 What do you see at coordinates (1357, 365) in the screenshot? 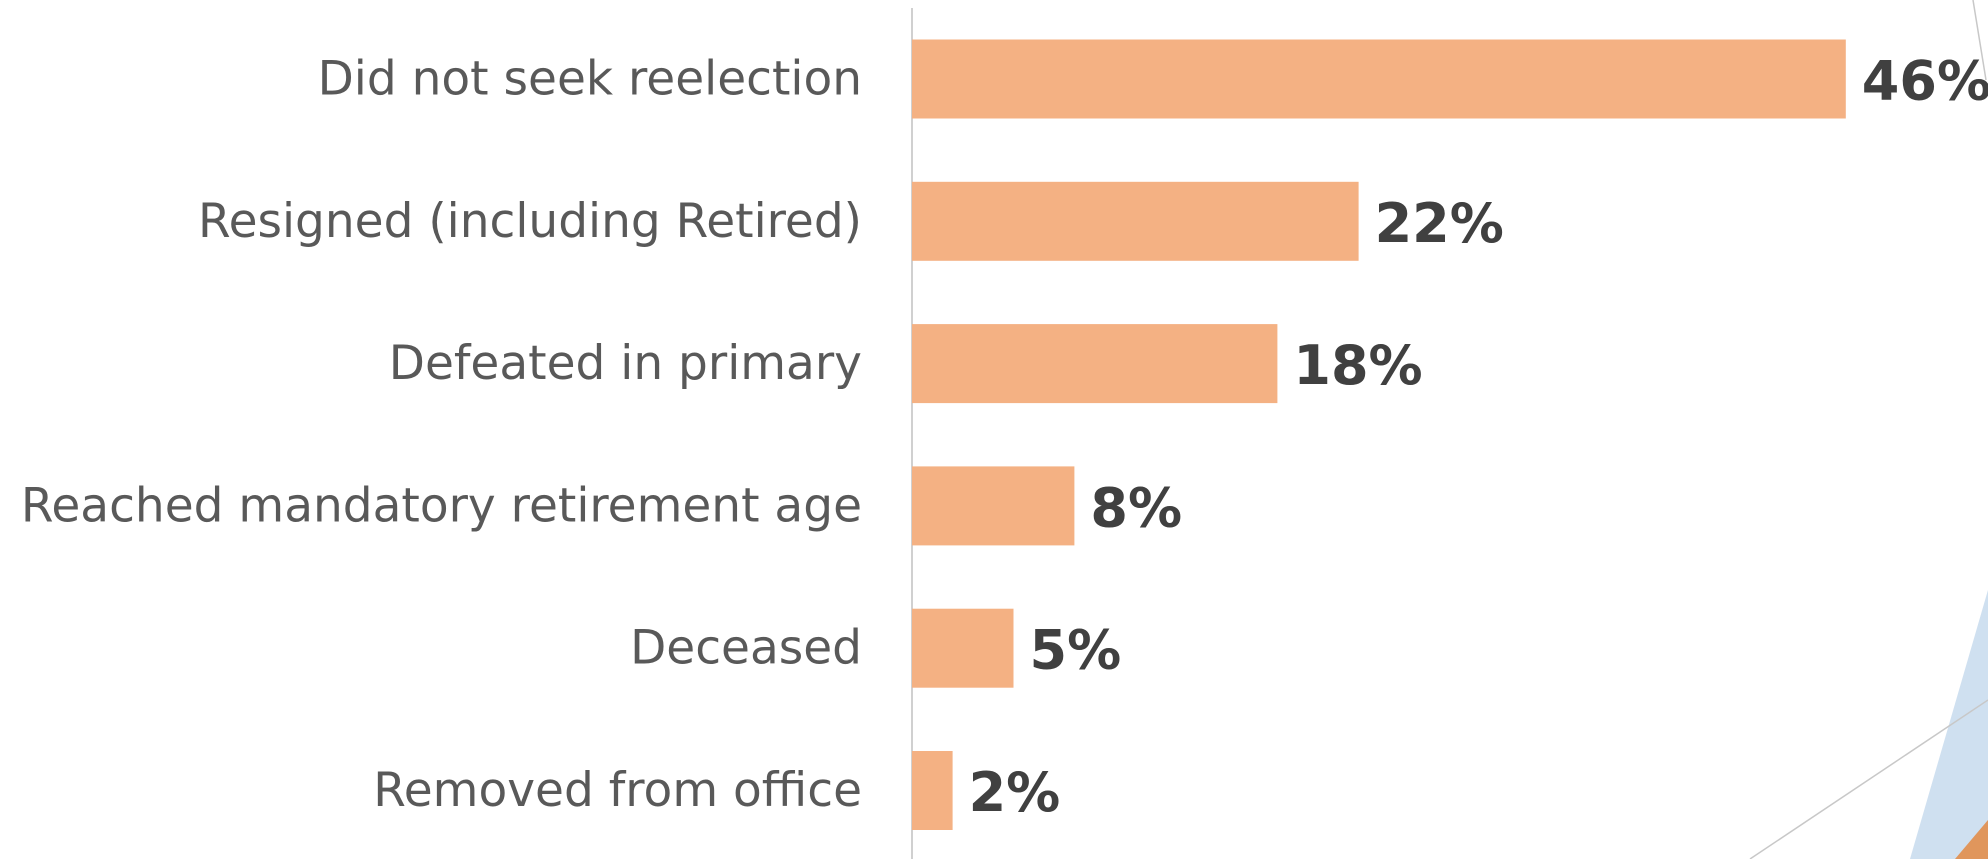
I see `value-label: 18%` at bounding box center [1357, 365].